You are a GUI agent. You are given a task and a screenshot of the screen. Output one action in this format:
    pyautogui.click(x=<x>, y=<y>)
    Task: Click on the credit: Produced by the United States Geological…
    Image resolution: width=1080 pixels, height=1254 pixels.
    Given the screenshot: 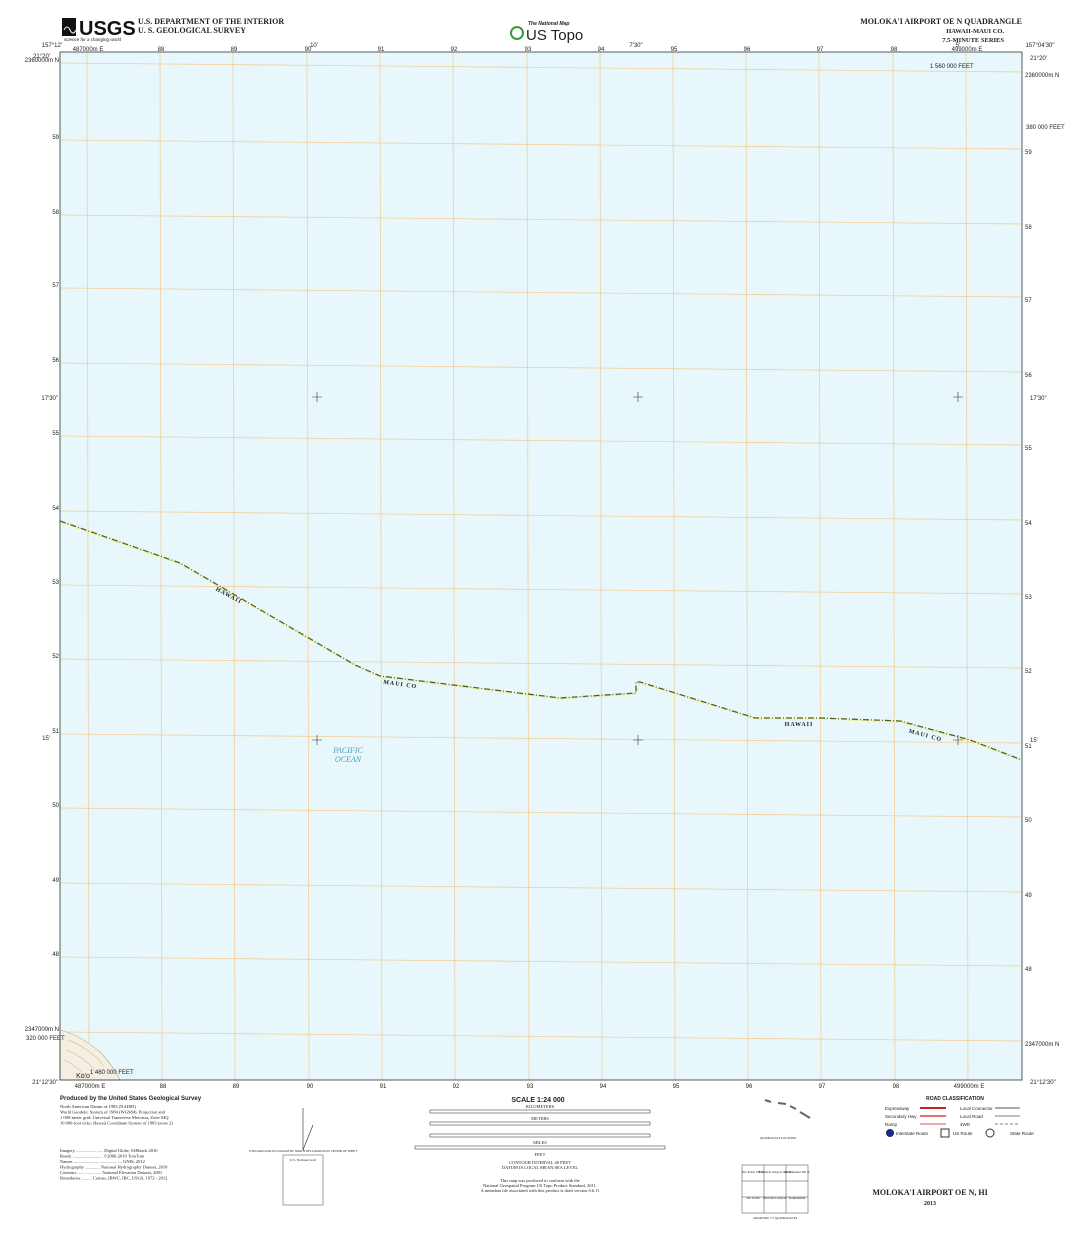 What is the action you would take?
    pyautogui.click(x=131, y=1099)
    